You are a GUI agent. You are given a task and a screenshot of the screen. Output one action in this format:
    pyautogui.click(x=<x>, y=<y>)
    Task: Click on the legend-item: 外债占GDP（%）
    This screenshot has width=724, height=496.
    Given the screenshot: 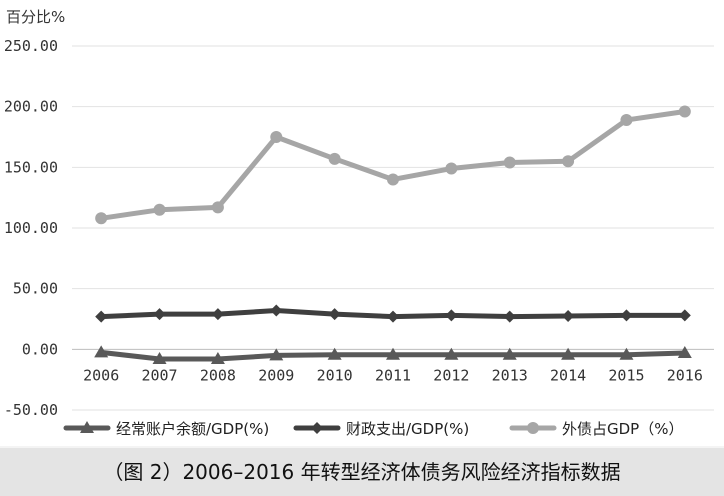 What is the action you would take?
    pyautogui.click(x=596, y=429)
    